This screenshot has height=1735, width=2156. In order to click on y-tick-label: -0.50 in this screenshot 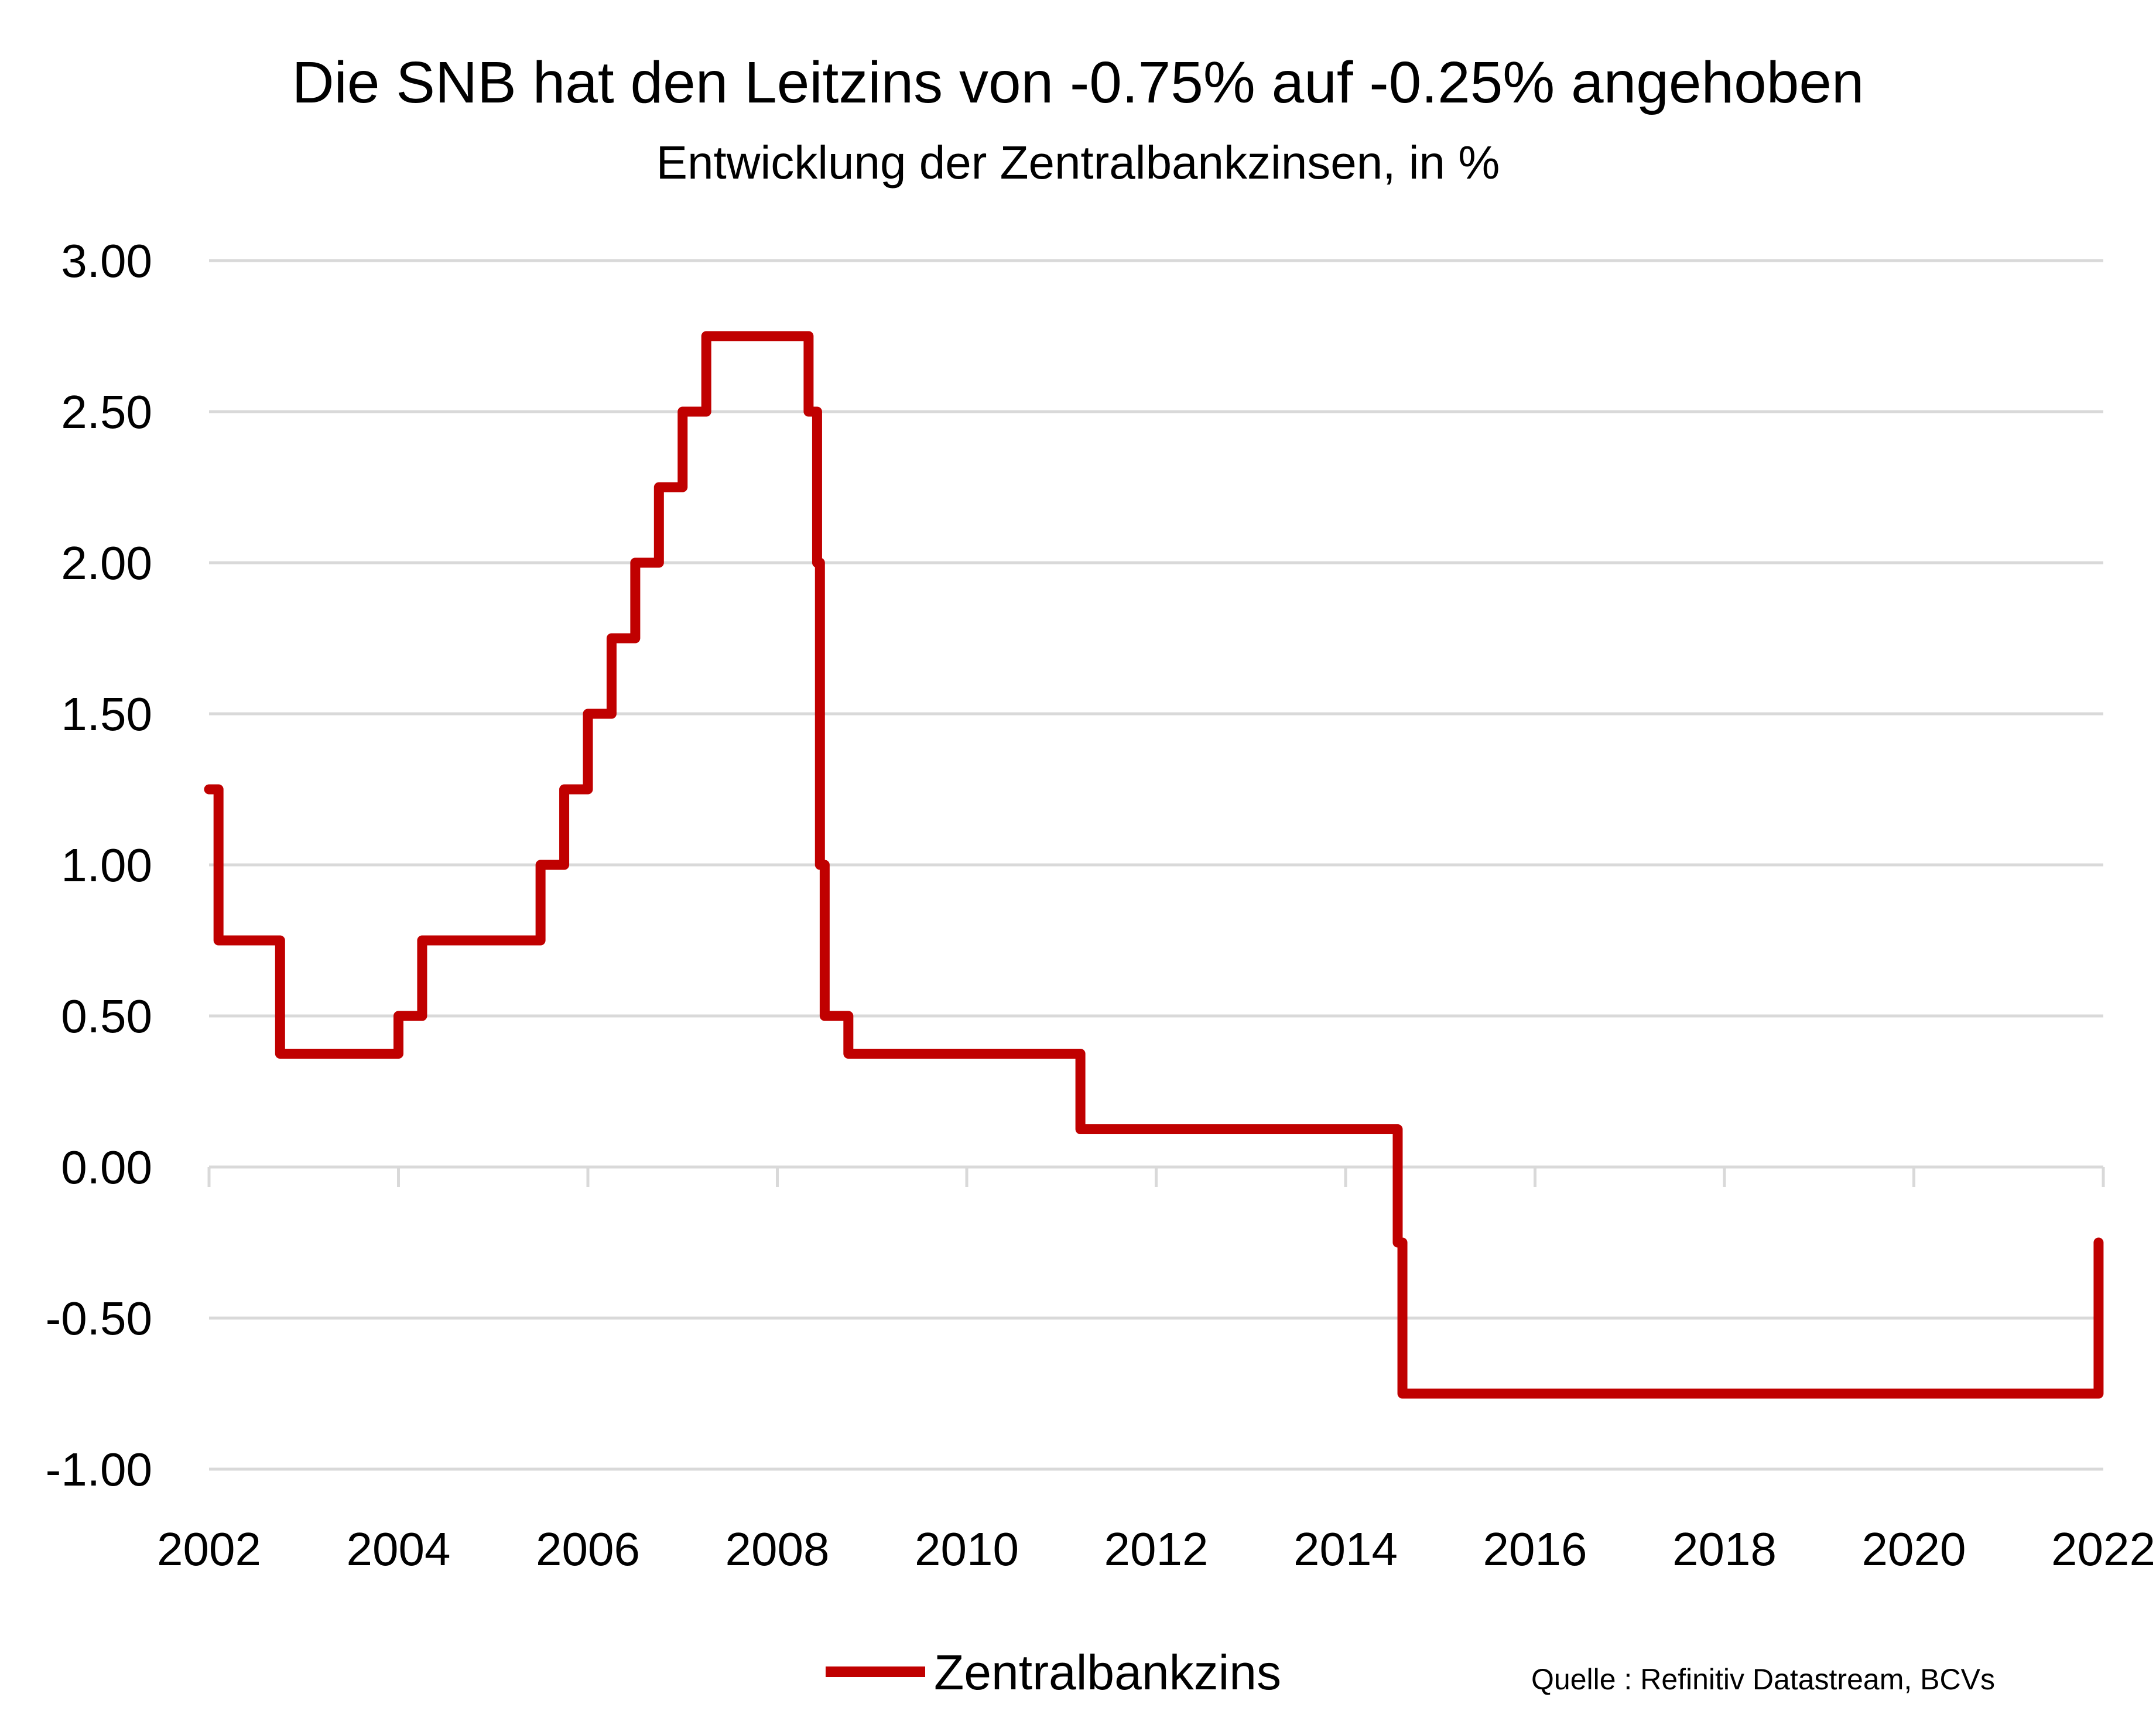, I will do `click(99, 1318)`.